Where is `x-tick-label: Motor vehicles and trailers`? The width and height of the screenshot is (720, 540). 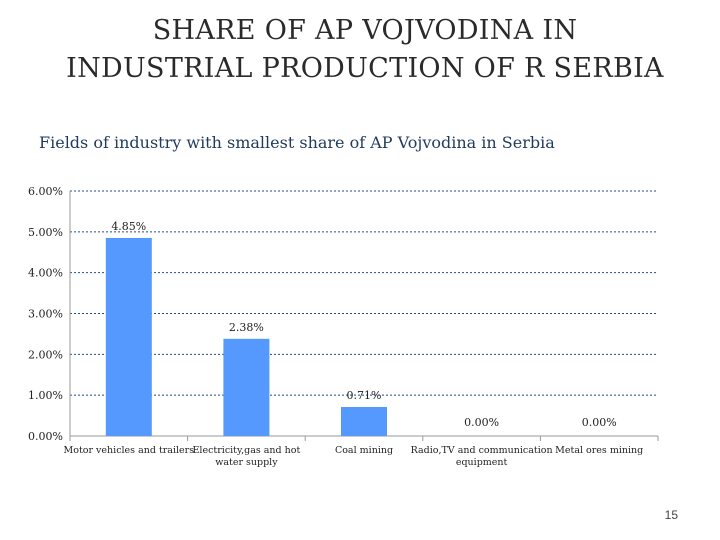 x-tick-label: Motor vehicles and trailers is located at coordinates (129, 450).